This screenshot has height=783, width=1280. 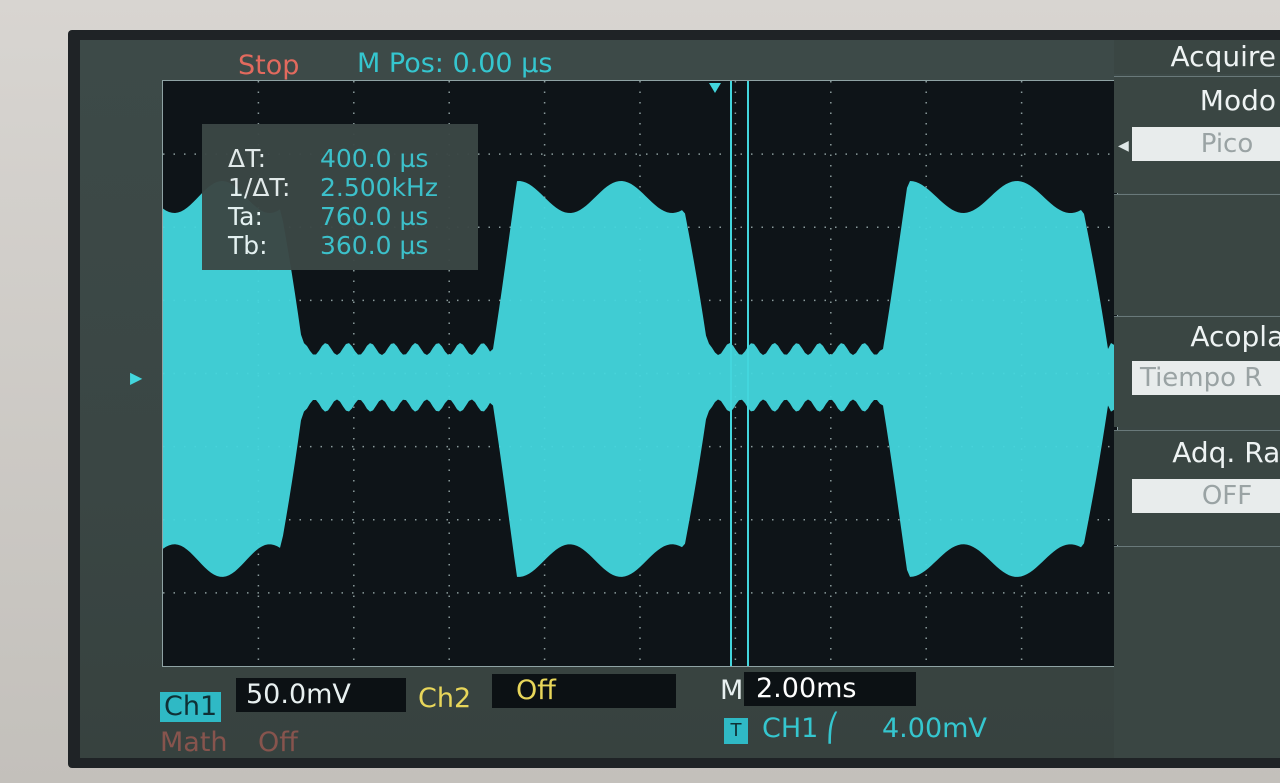 I want to click on timebase-label: M, so click(x=732, y=690).